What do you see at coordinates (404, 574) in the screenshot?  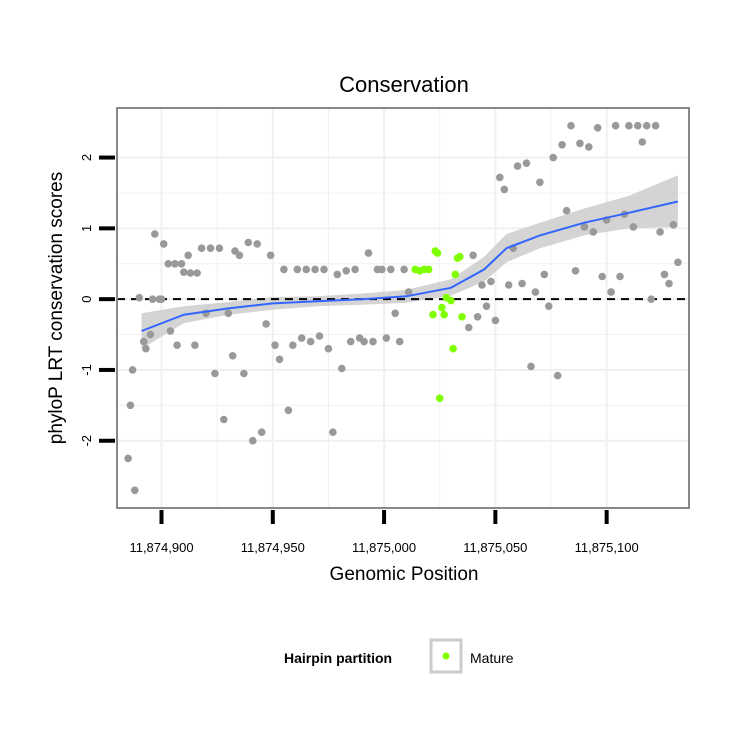 I see `x-axis-title: Genomic Position` at bounding box center [404, 574].